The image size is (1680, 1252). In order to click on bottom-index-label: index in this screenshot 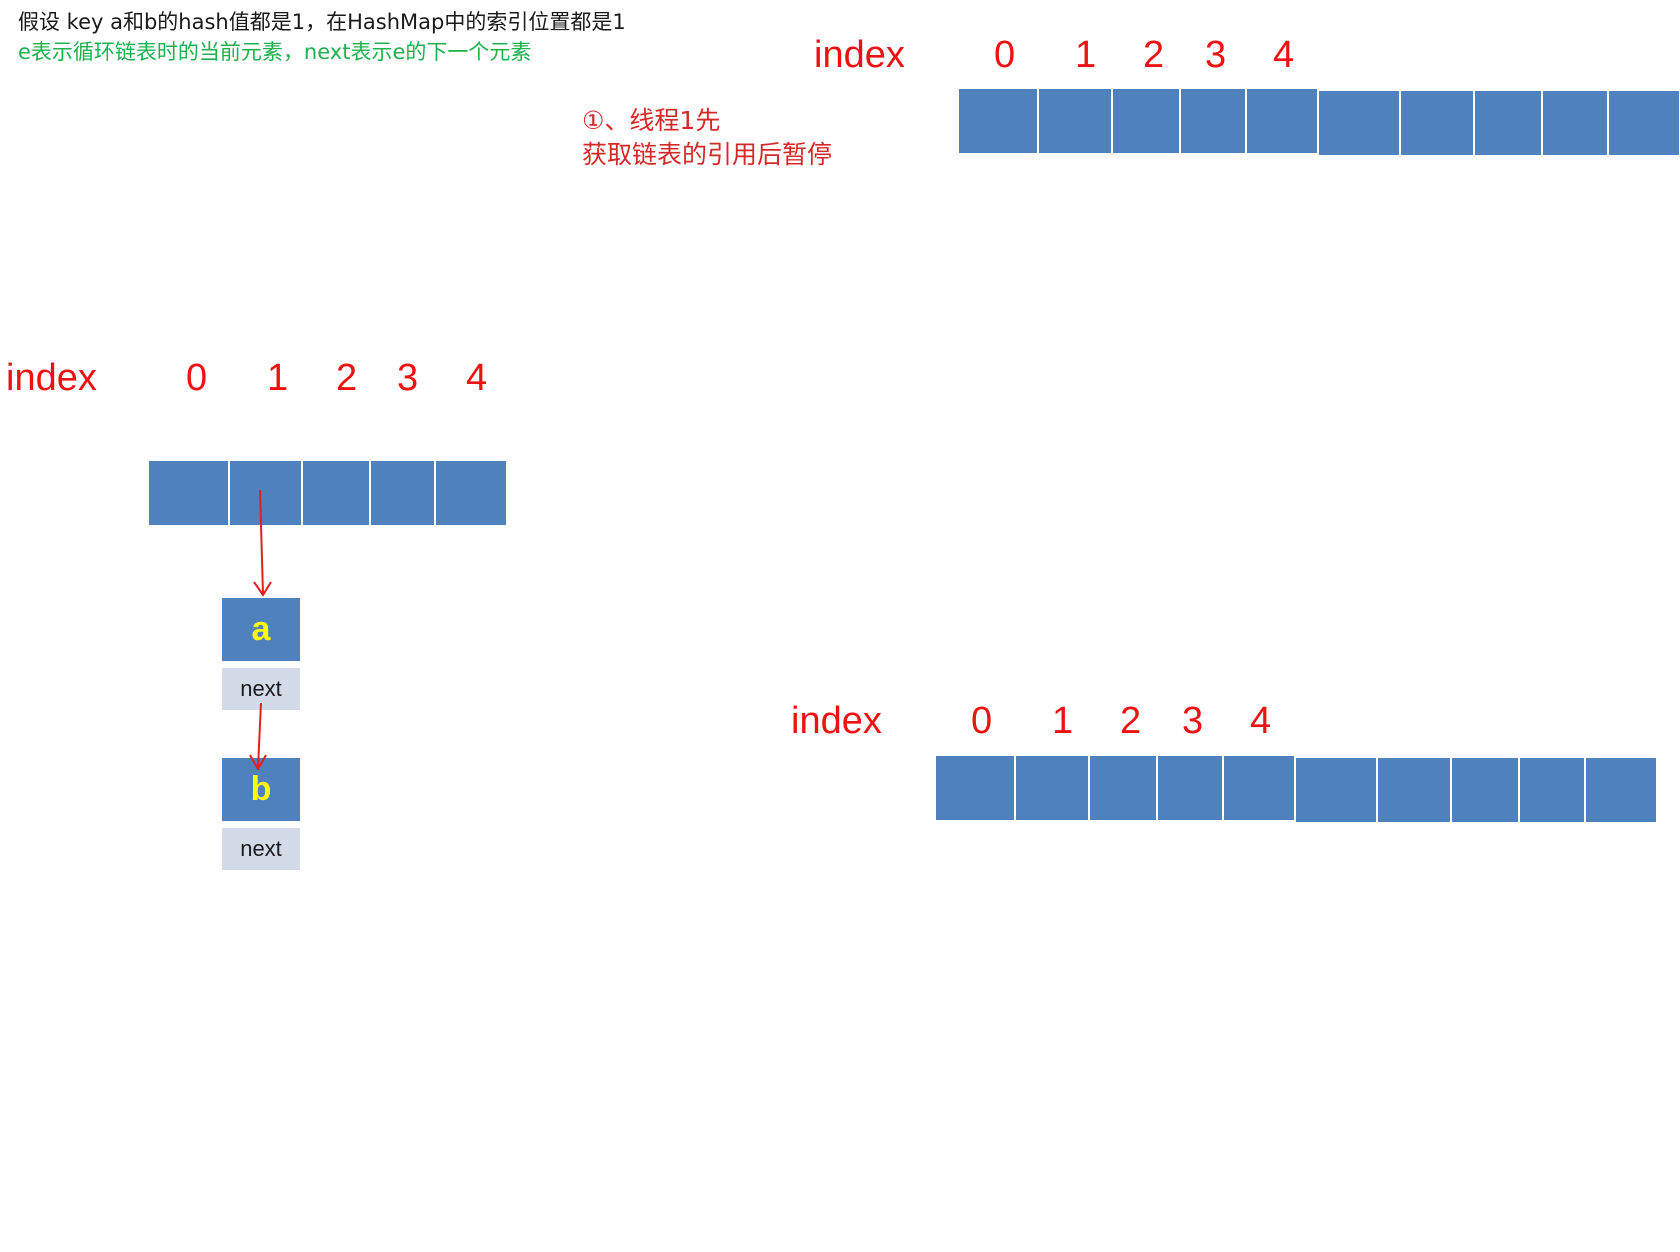, I will do `click(836, 721)`.